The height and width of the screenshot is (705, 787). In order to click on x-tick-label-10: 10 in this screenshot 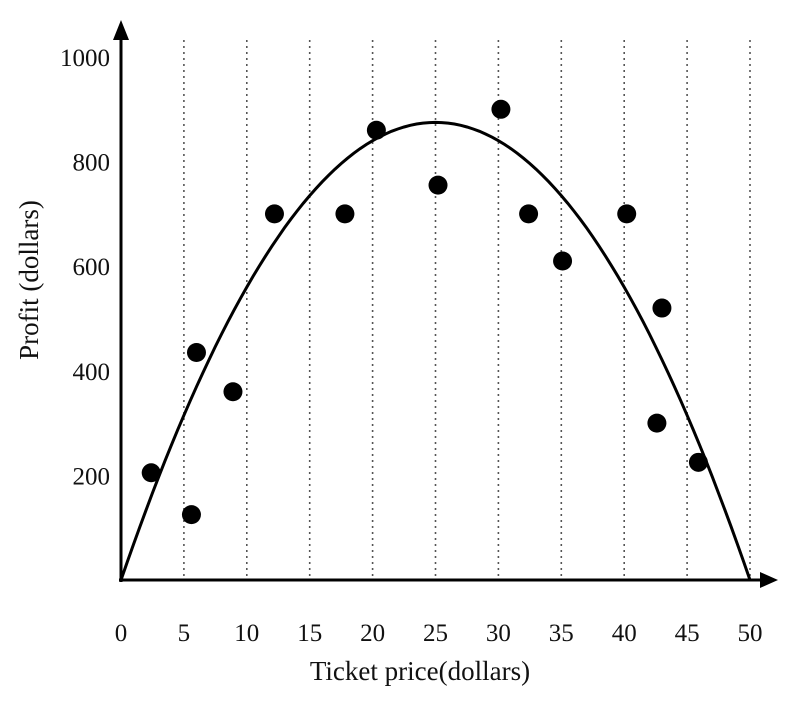, I will do `click(246, 633)`.